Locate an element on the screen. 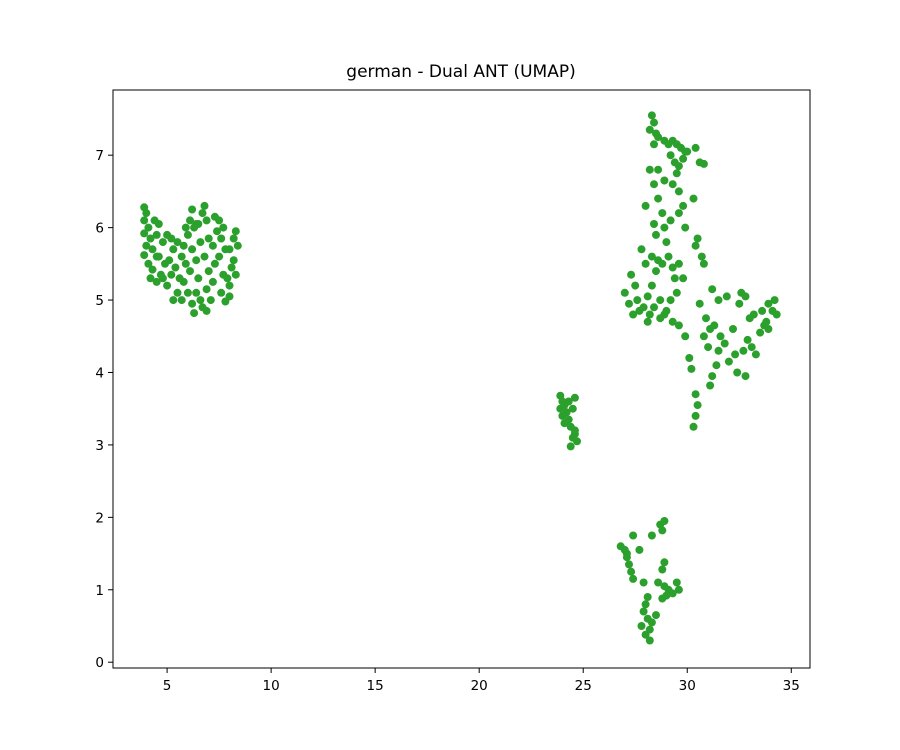  x-tick-label: 15 is located at coordinates (375, 686).